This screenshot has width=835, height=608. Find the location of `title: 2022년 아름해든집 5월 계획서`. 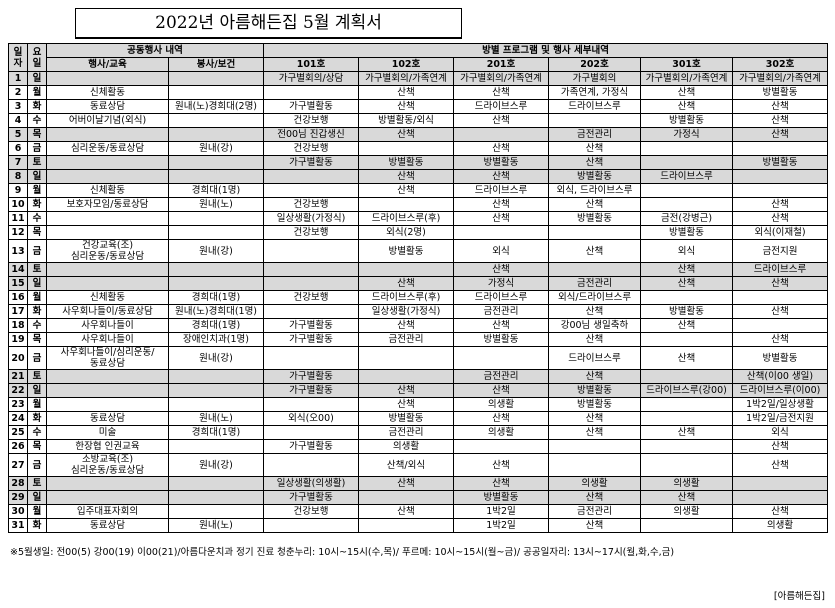

title: 2022년 아름해든집 5월 계획서 is located at coordinates (268, 23).